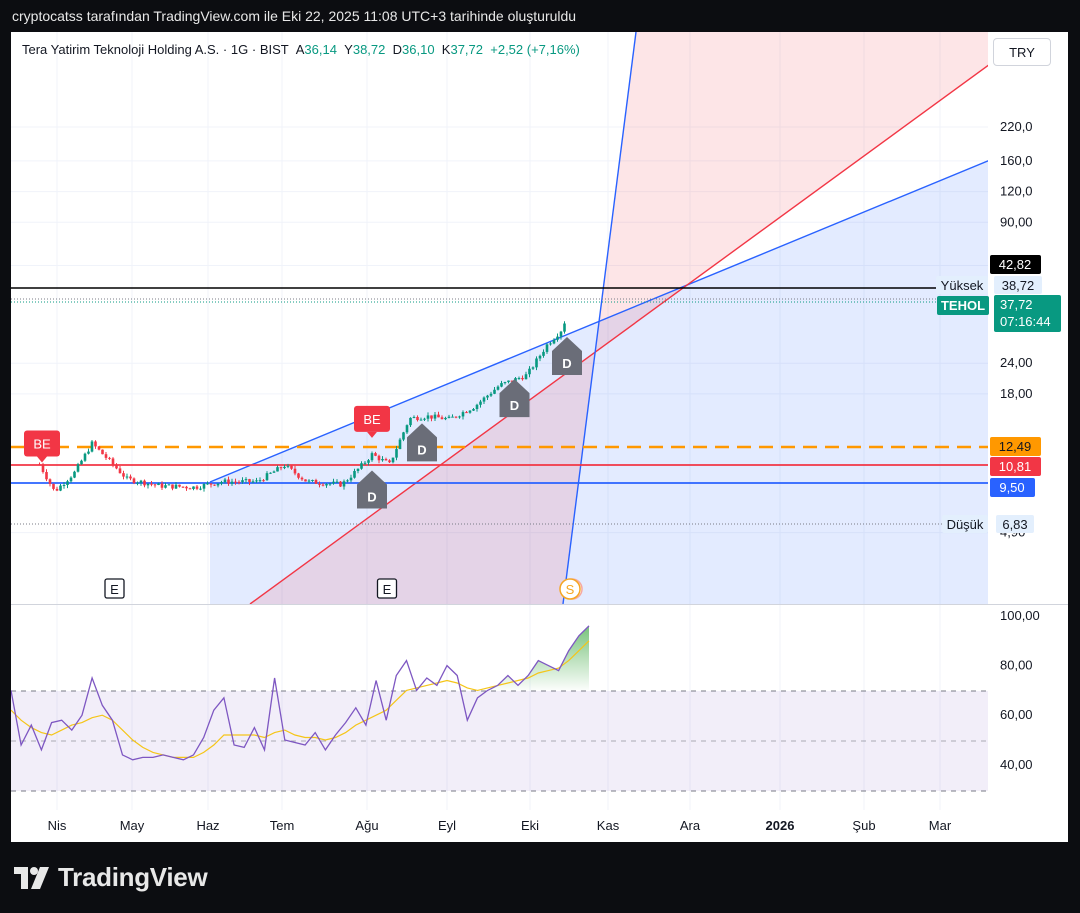  Describe the element at coordinates (303, 468) in the screenshot. I see `event-markers: BE BE D D D D E E S` at that location.